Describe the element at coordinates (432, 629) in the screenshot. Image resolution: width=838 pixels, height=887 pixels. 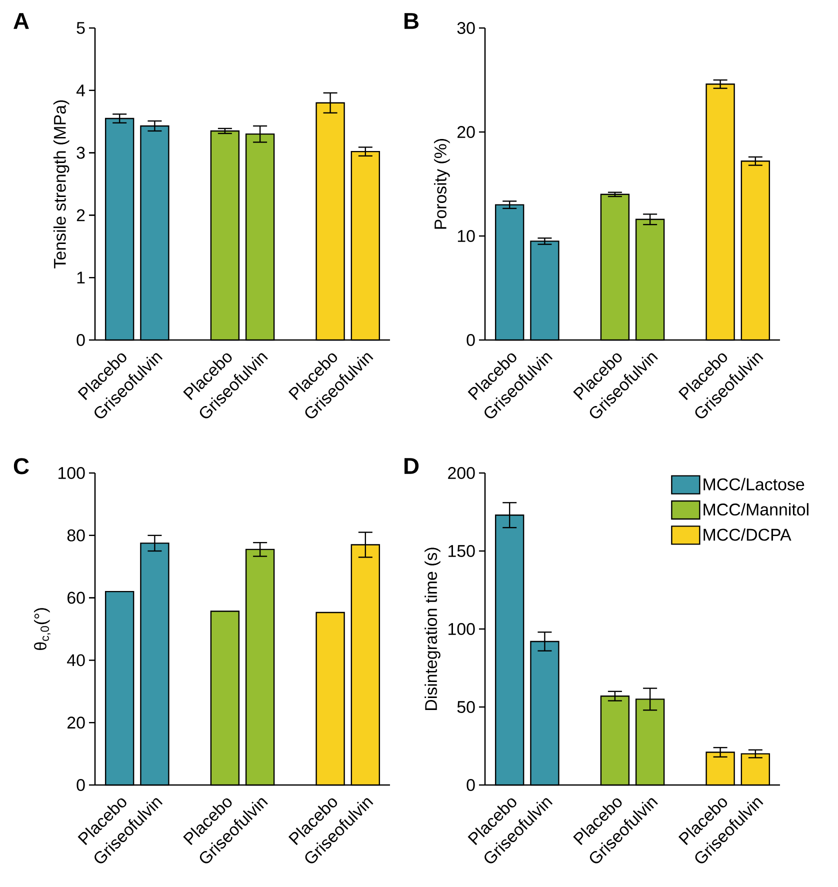
I see `y-axis-title: Disintegration time (s)` at that location.